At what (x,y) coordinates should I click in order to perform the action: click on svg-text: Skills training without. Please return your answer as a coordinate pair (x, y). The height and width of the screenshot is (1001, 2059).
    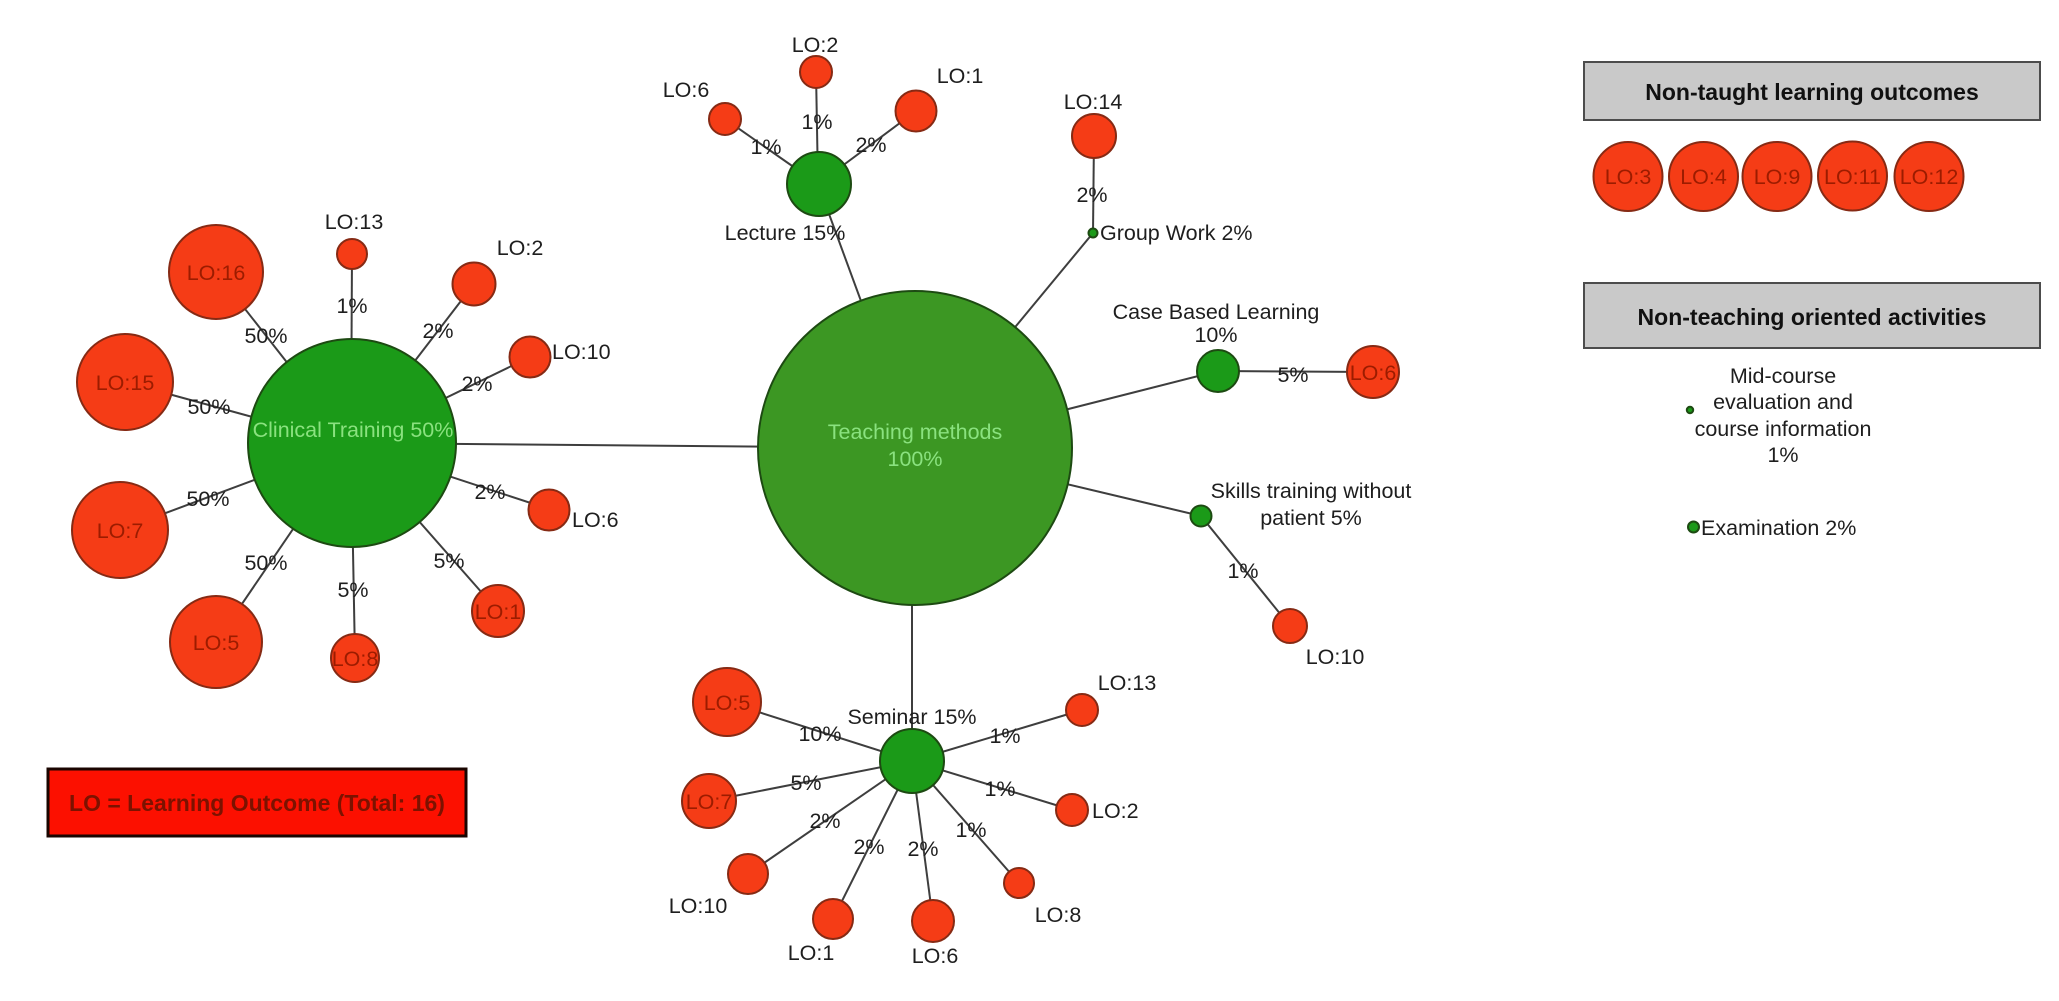
    Looking at the image, I should click on (1311, 491).